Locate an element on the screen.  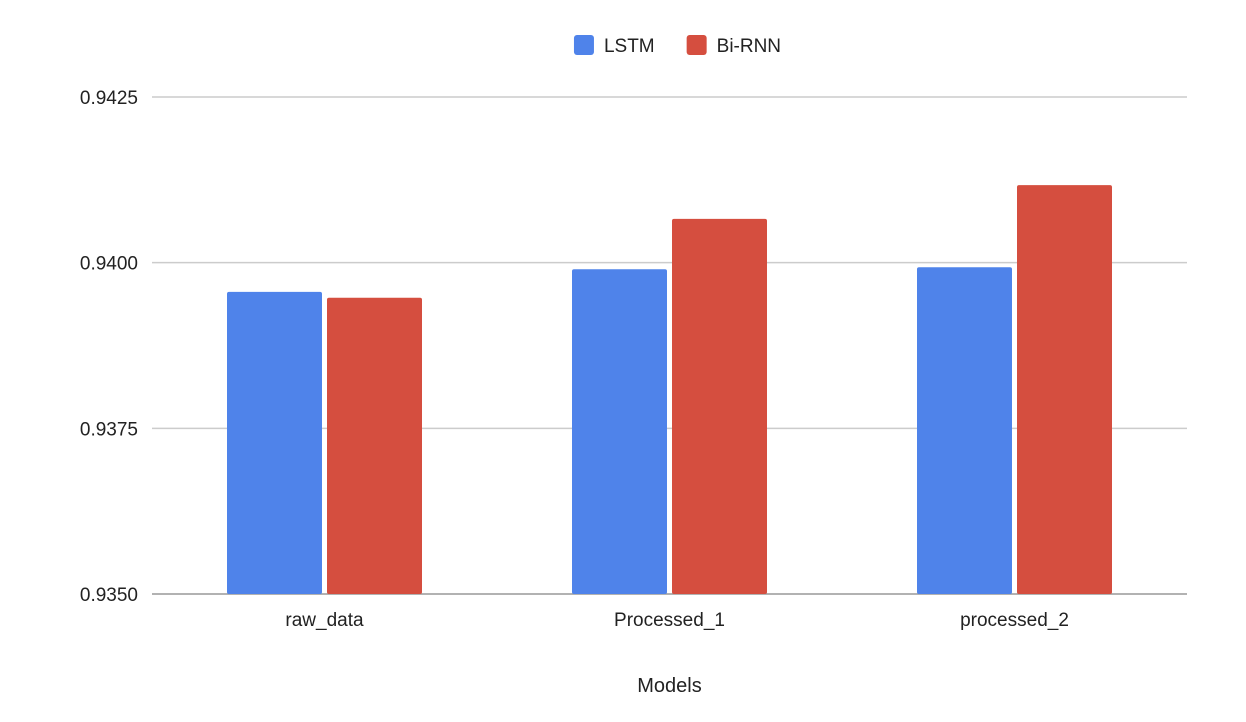
legend-label: Bi-RNN is located at coordinates (749, 46).